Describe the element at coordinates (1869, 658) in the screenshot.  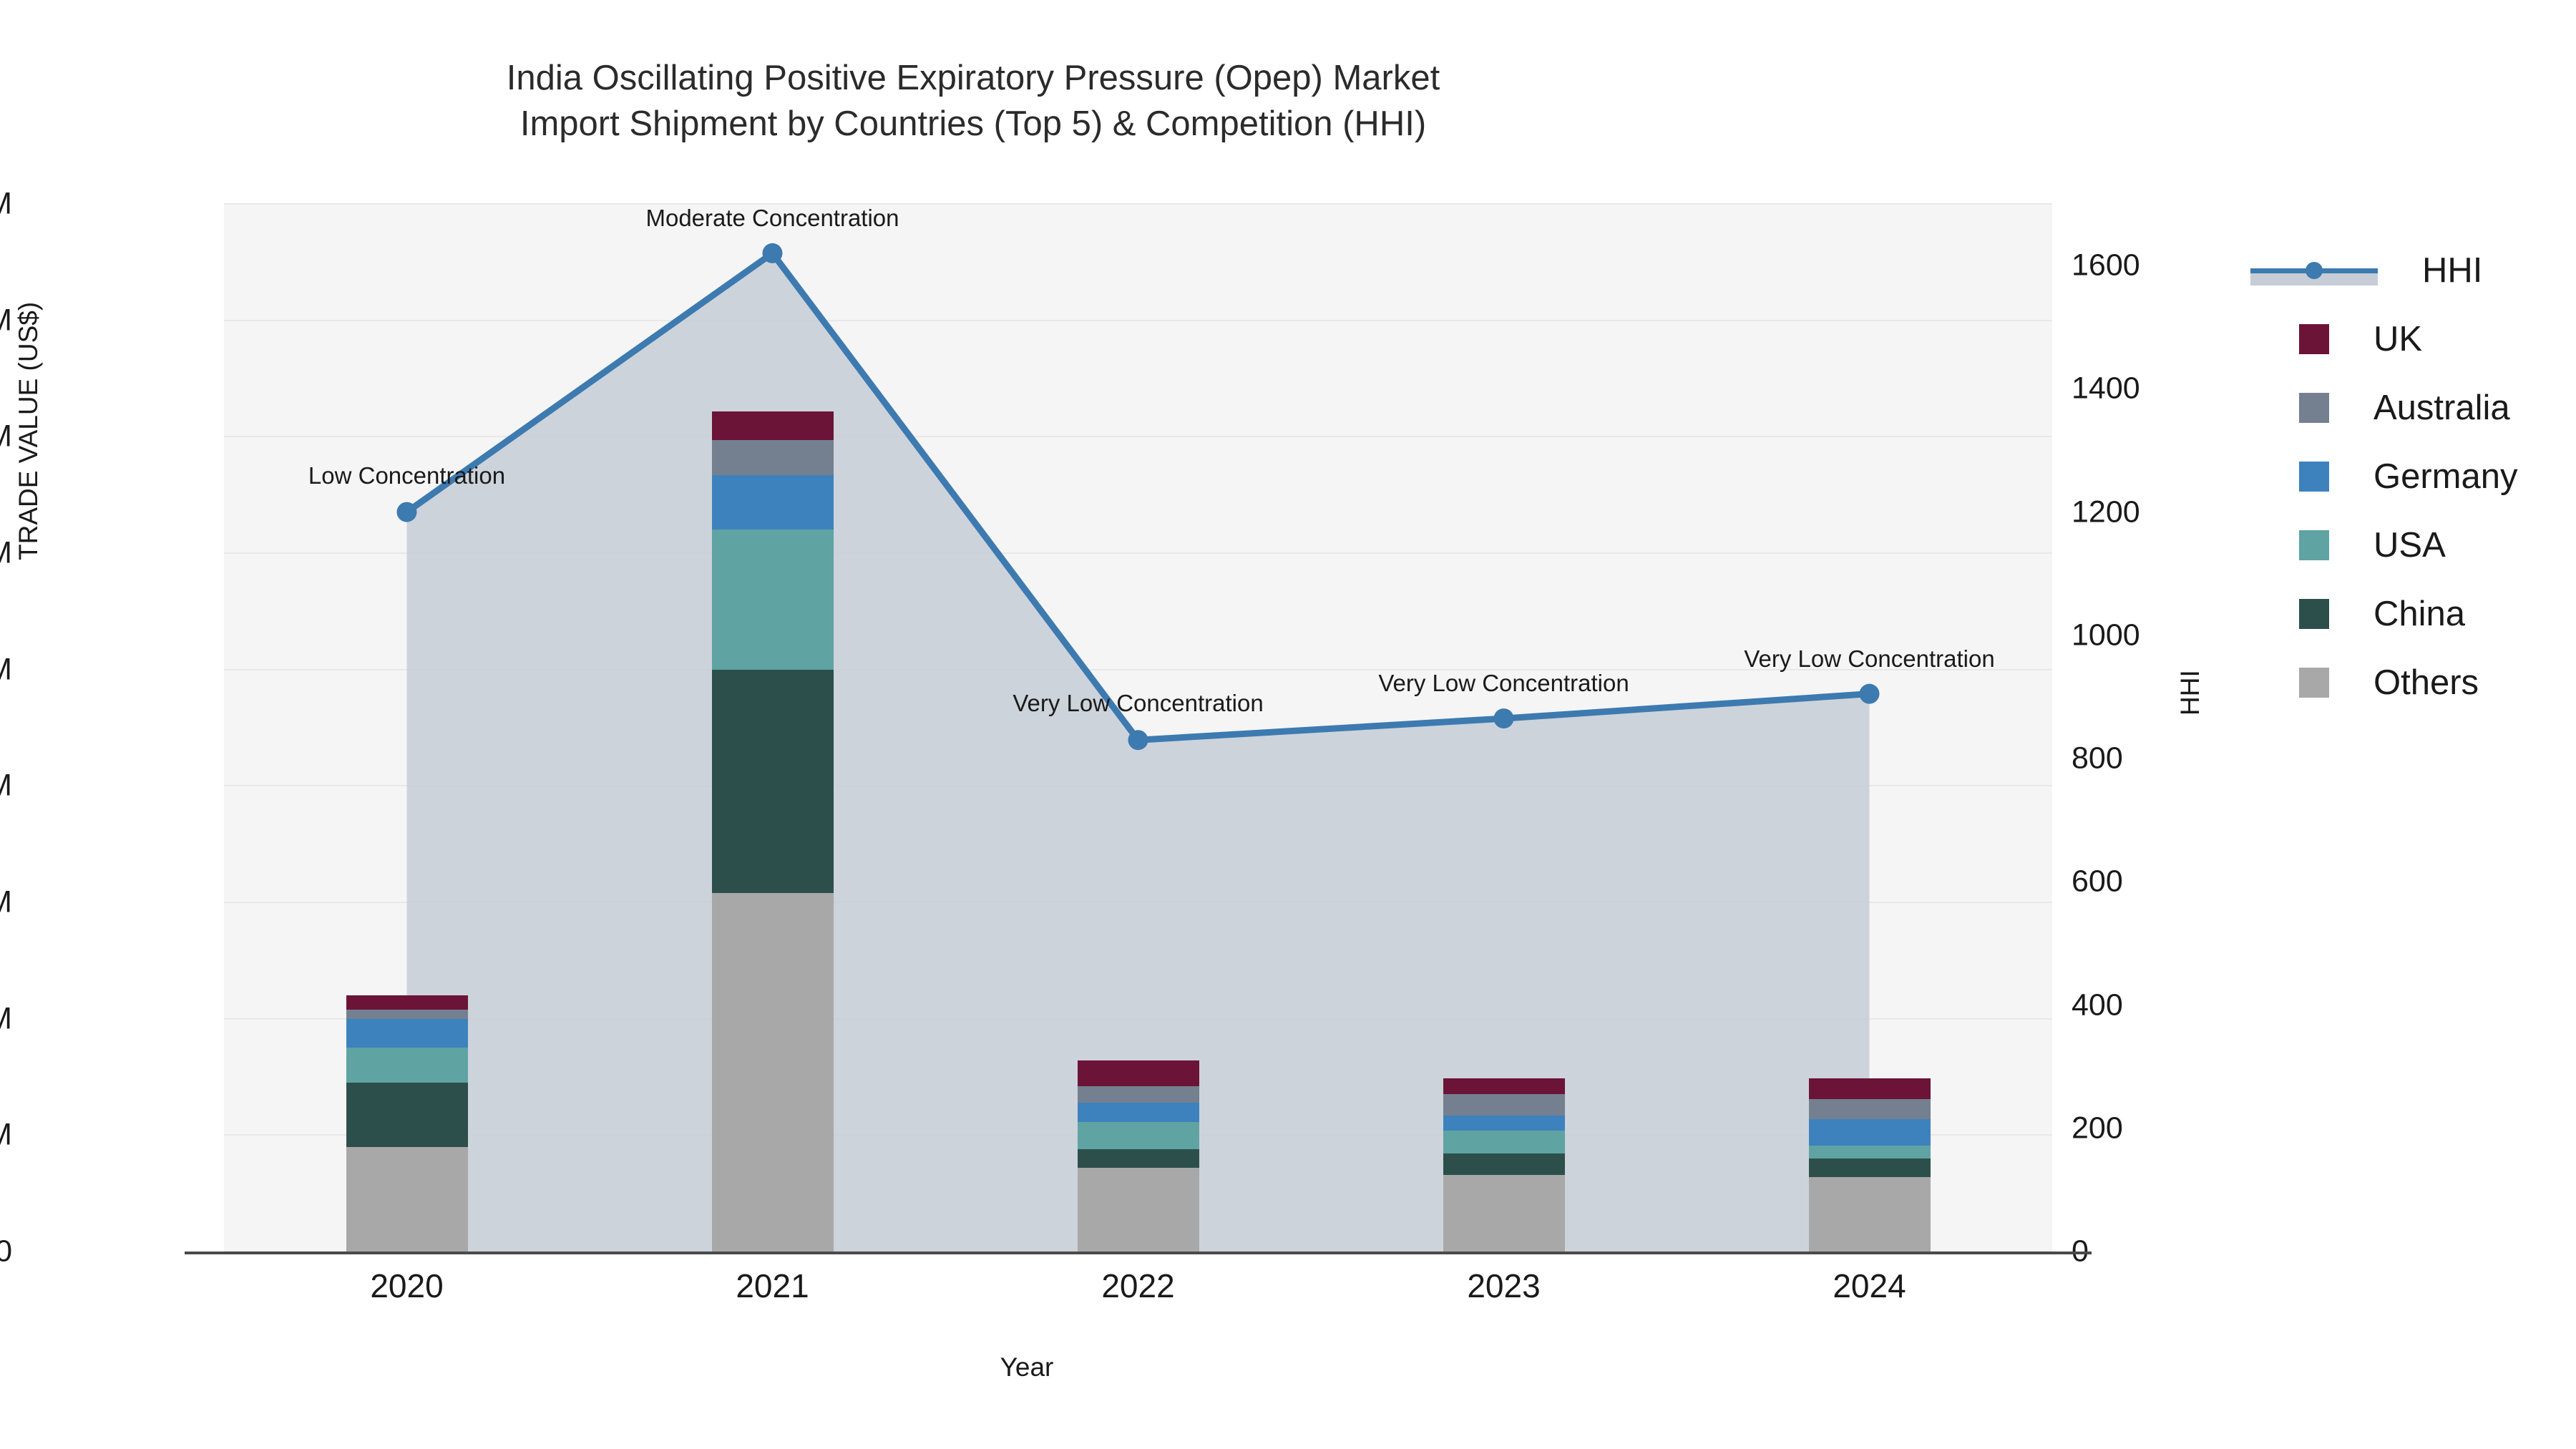
I see `annotation-2024: Very Low Concentration` at that location.